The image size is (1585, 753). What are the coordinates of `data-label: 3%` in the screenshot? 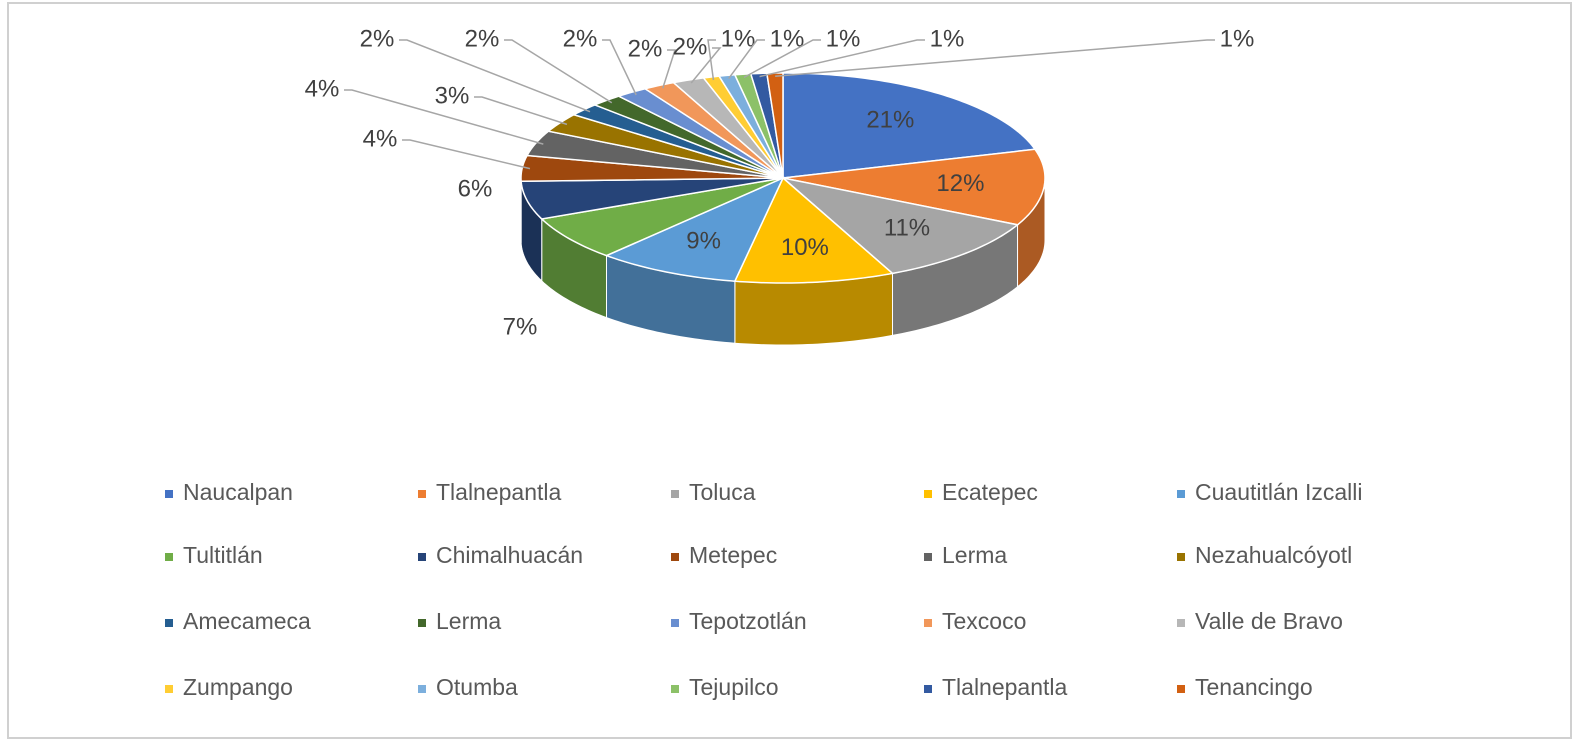 It's located at (452, 95).